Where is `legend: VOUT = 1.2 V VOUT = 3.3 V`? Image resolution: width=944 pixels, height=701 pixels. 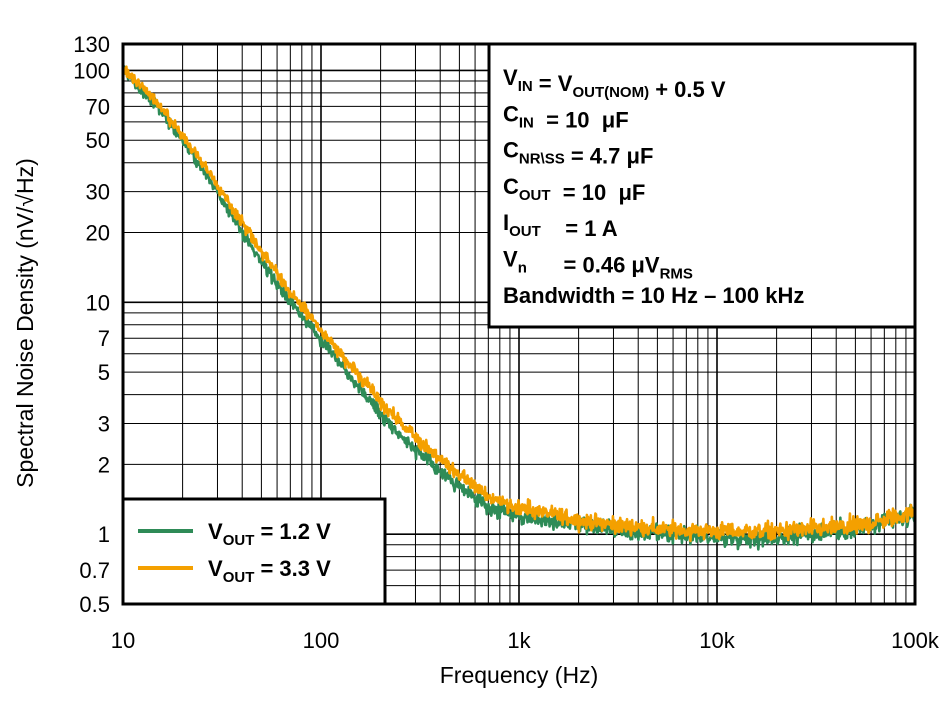
legend: VOUT = 1.2 V VOUT = 3.3 V is located at coordinates (254, 551).